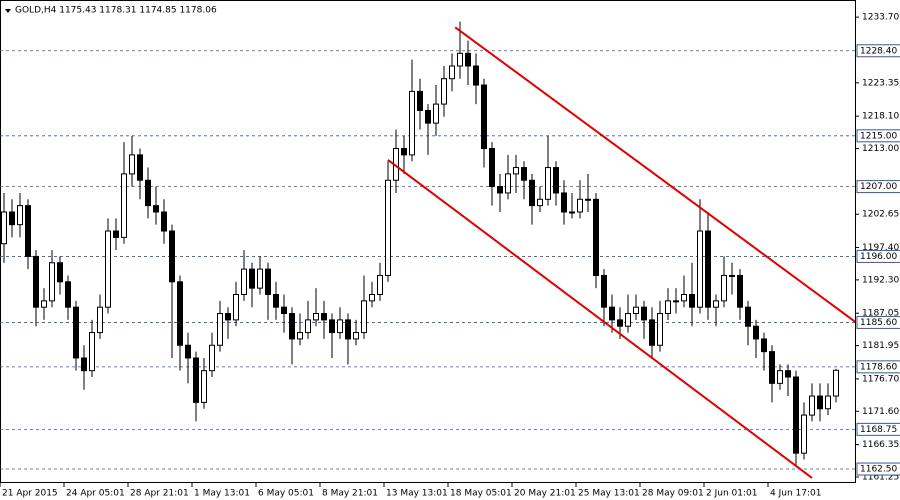 This screenshot has width=900, height=500. What do you see at coordinates (878, 470) in the screenshot?
I see `level-label: 1162.50` at bounding box center [878, 470].